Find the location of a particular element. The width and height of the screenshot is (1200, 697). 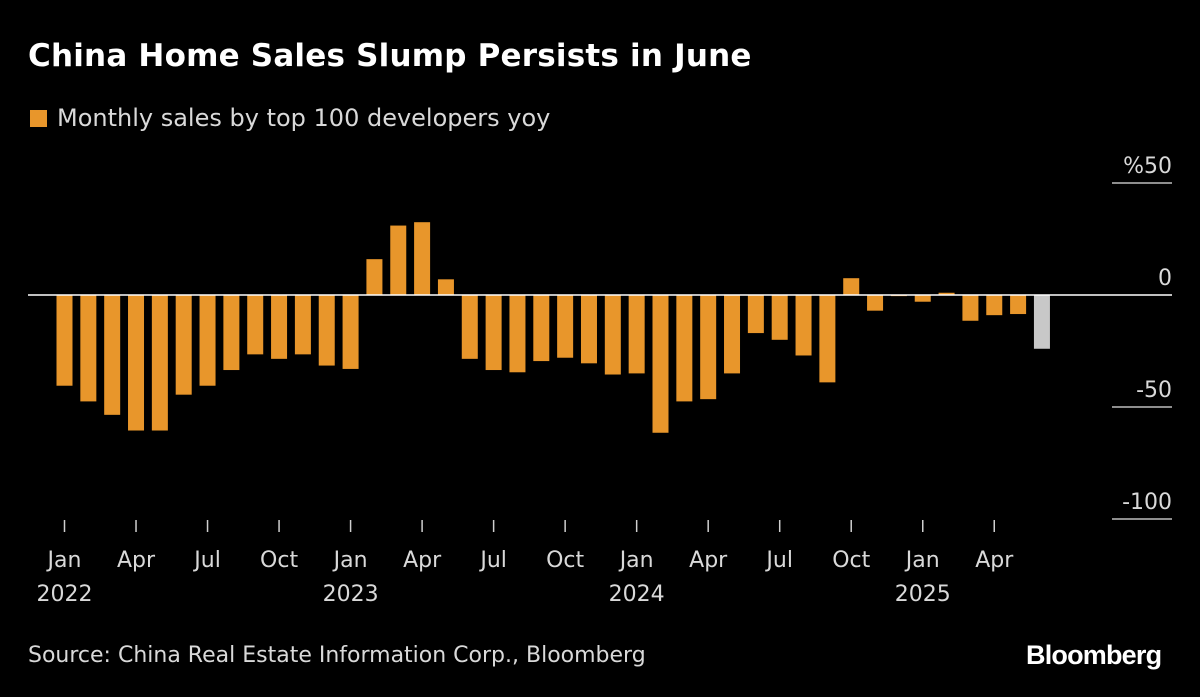

y-tick-label: -100 is located at coordinates (1147, 502).